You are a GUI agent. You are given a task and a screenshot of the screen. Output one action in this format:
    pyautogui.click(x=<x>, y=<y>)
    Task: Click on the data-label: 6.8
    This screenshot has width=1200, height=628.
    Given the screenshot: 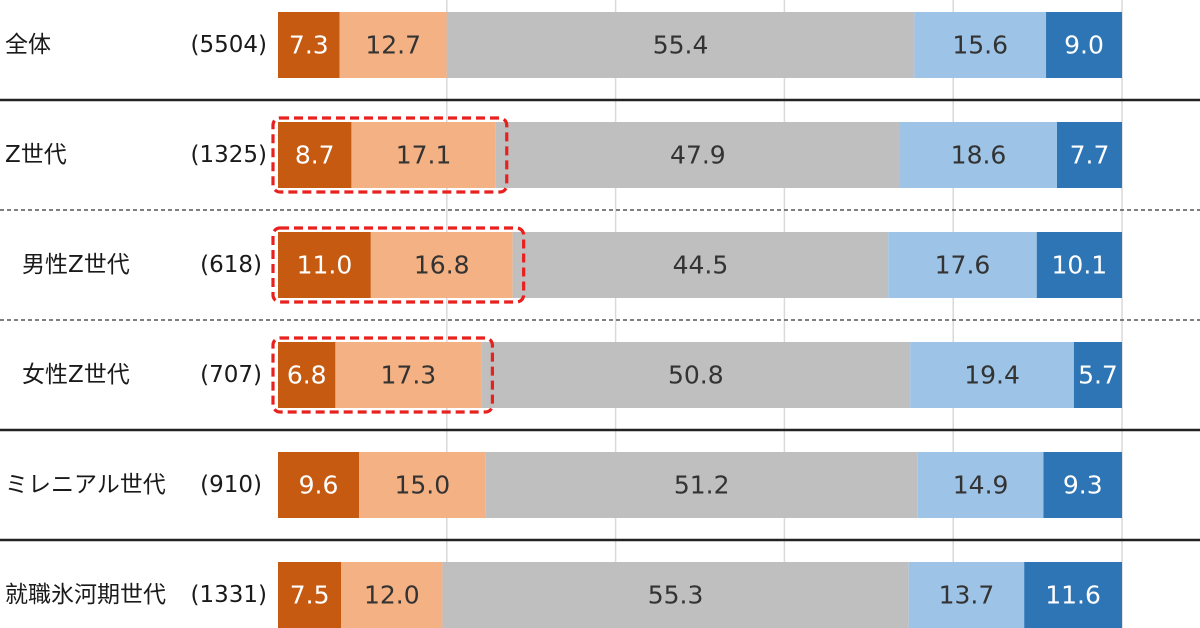 What is the action you would take?
    pyautogui.click(x=307, y=375)
    